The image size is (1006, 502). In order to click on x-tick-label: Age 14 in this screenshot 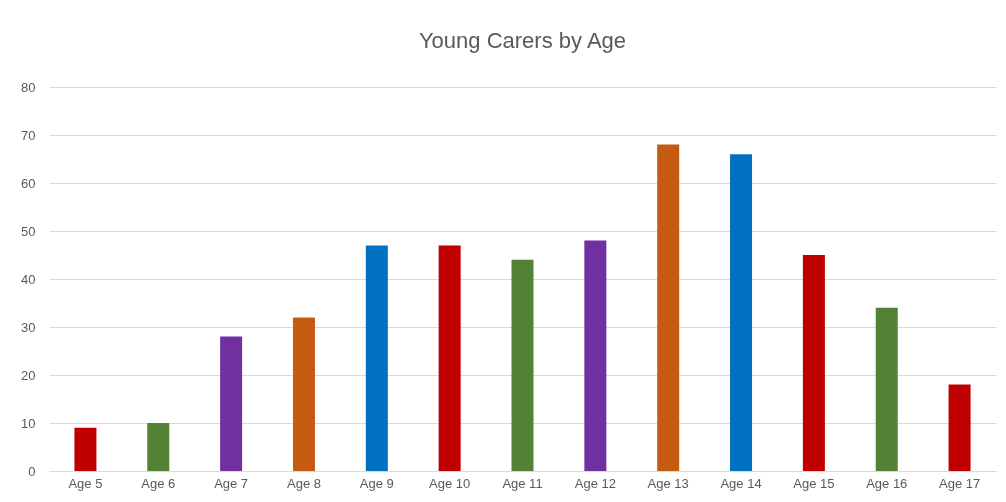, I will do `click(741, 483)`.